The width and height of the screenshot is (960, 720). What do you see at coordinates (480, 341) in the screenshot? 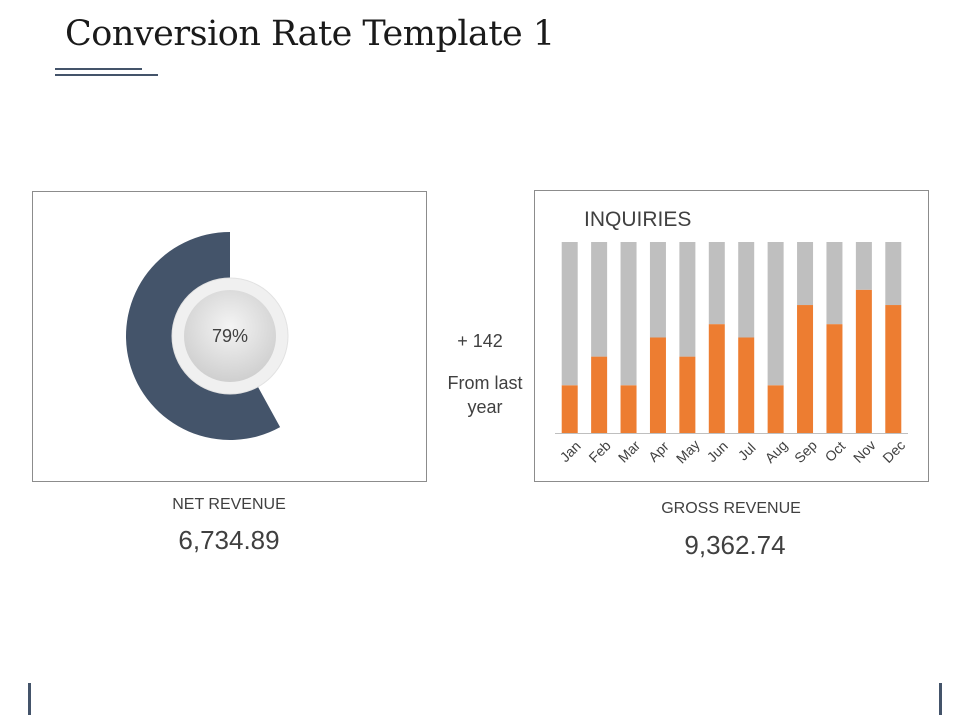
I see `delta-value: + 142` at bounding box center [480, 341].